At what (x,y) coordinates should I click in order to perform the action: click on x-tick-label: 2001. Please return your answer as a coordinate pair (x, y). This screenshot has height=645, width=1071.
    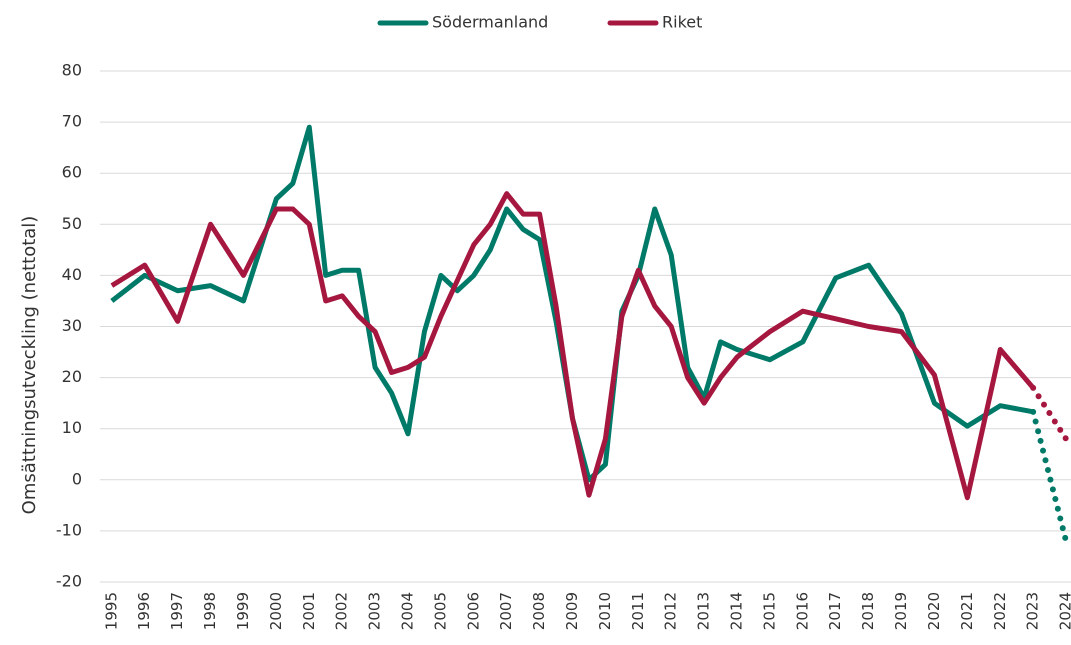
    Looking at the image, I should click on (309, 611).